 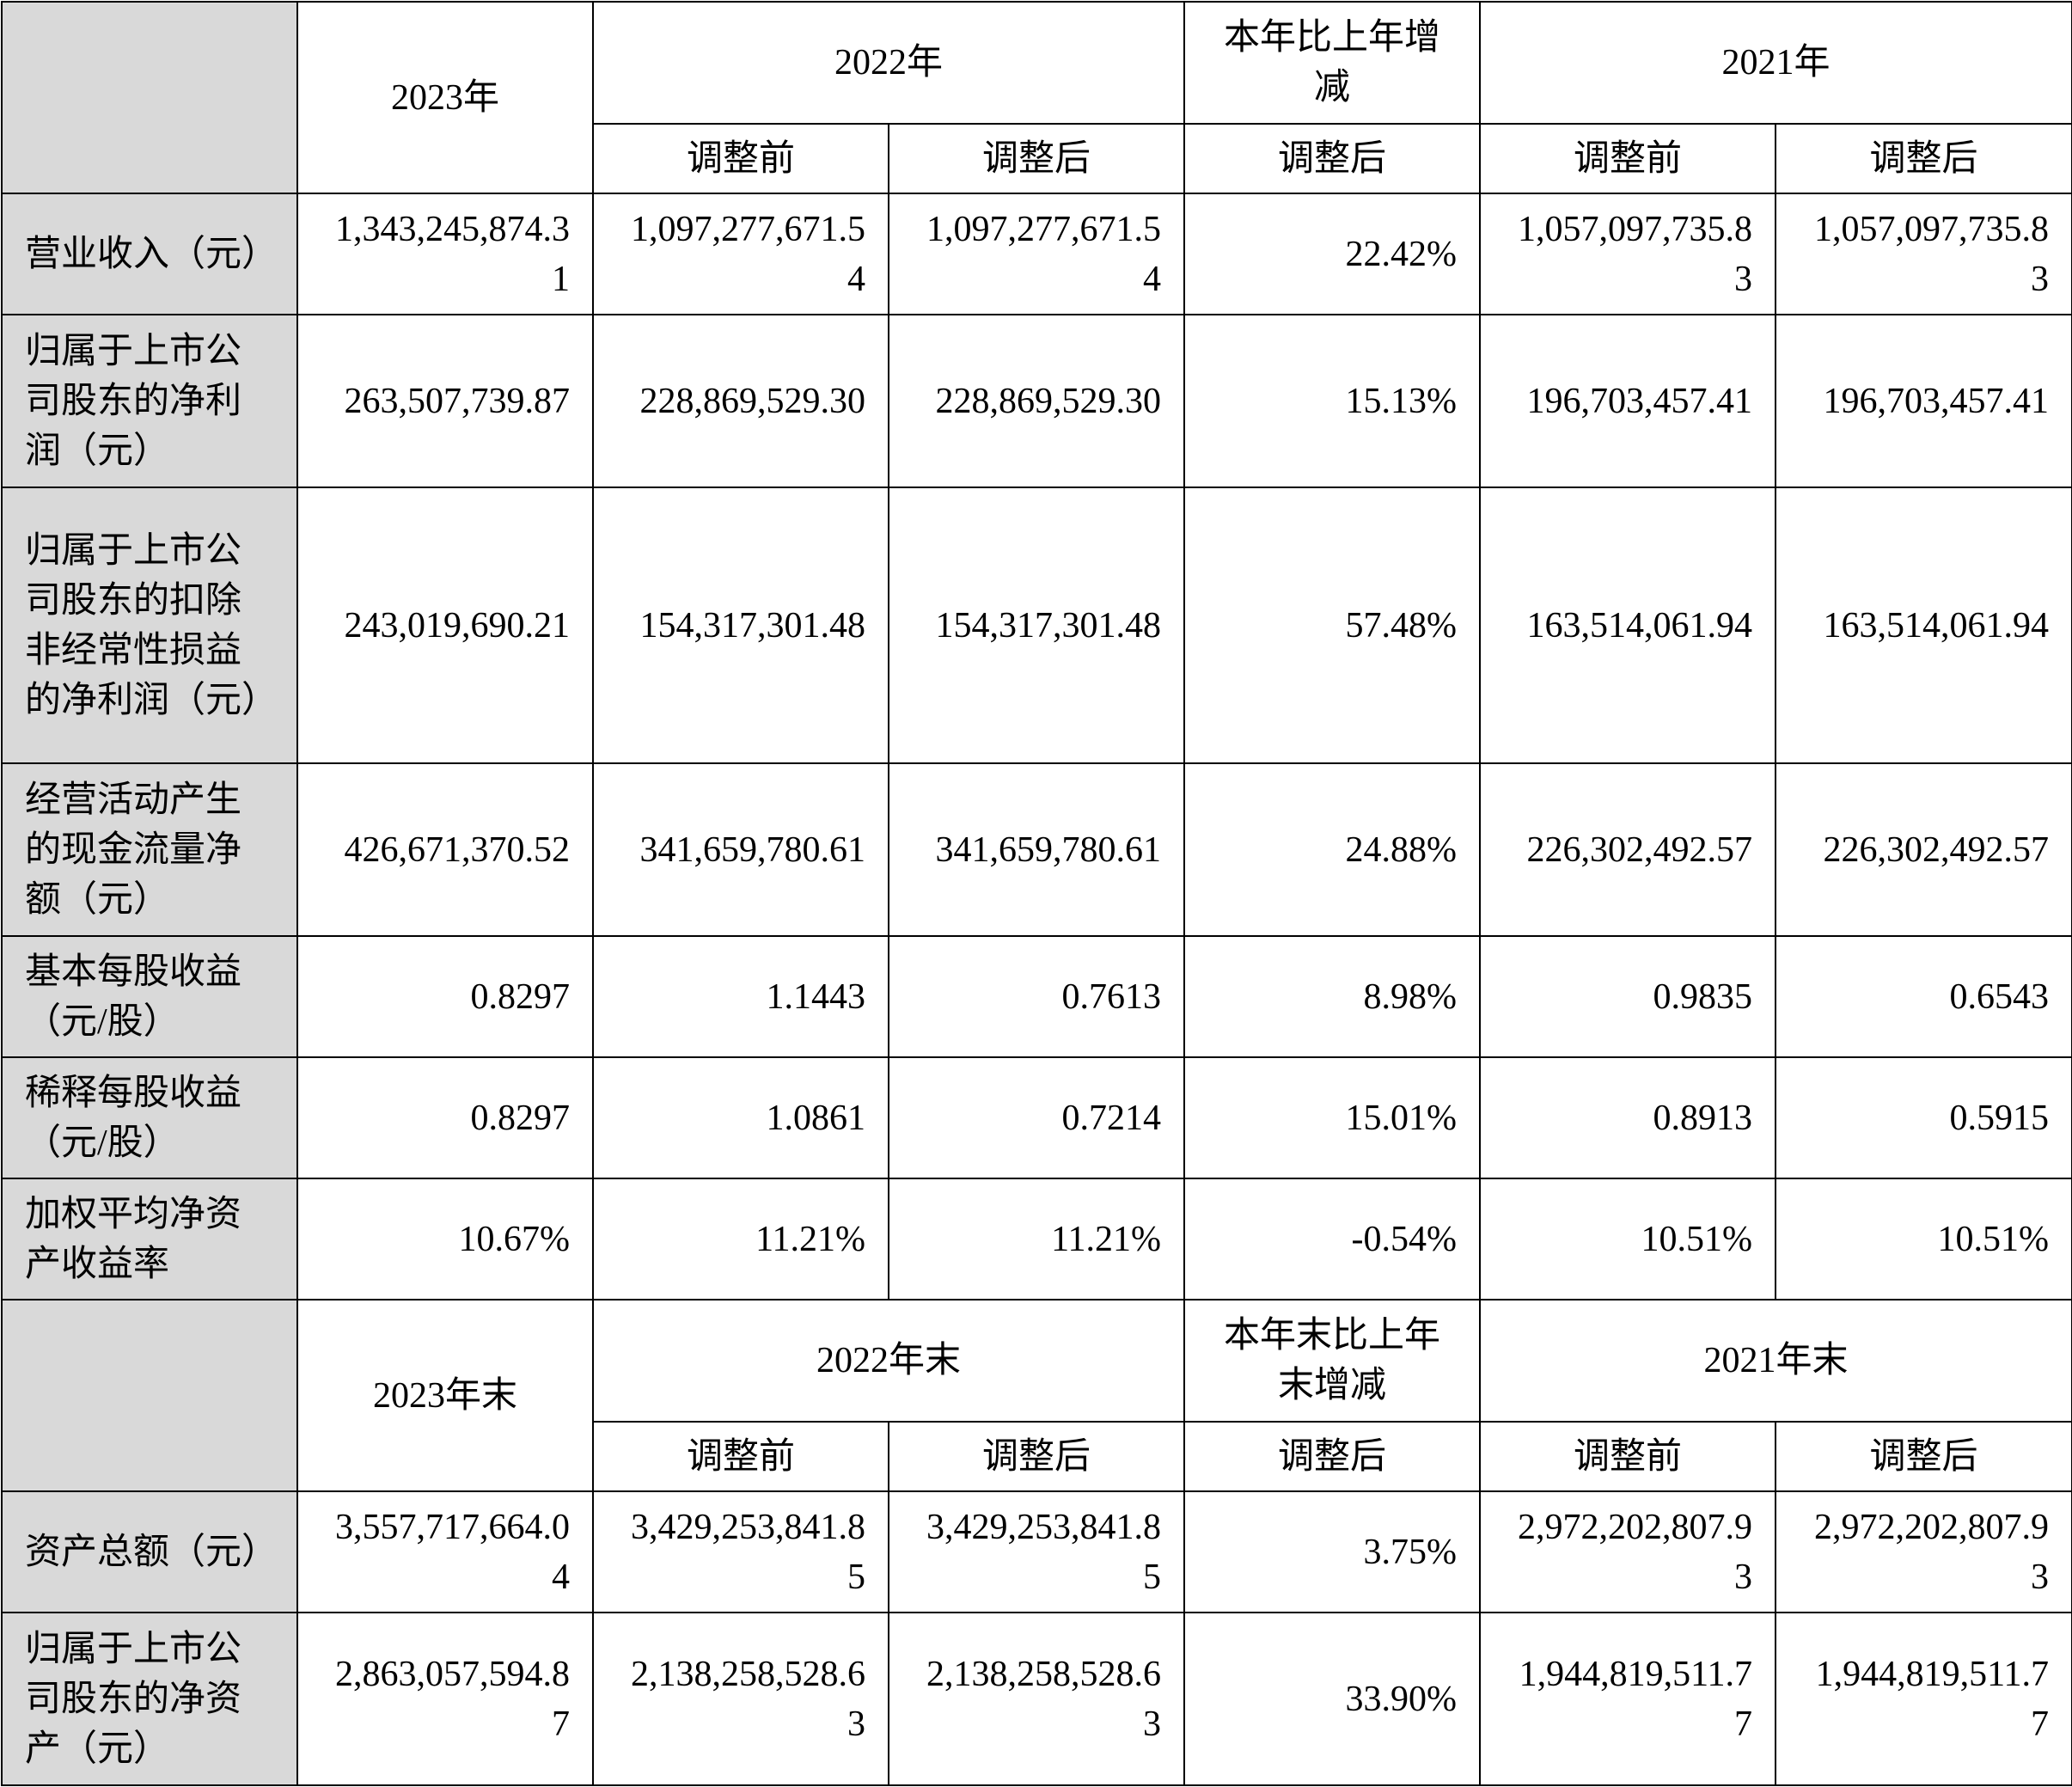 What do you see at coordinates (740, 1239) in the screenshot?
I see `cell-2022-before: 11.21%` at bounding box center [740, 1239].